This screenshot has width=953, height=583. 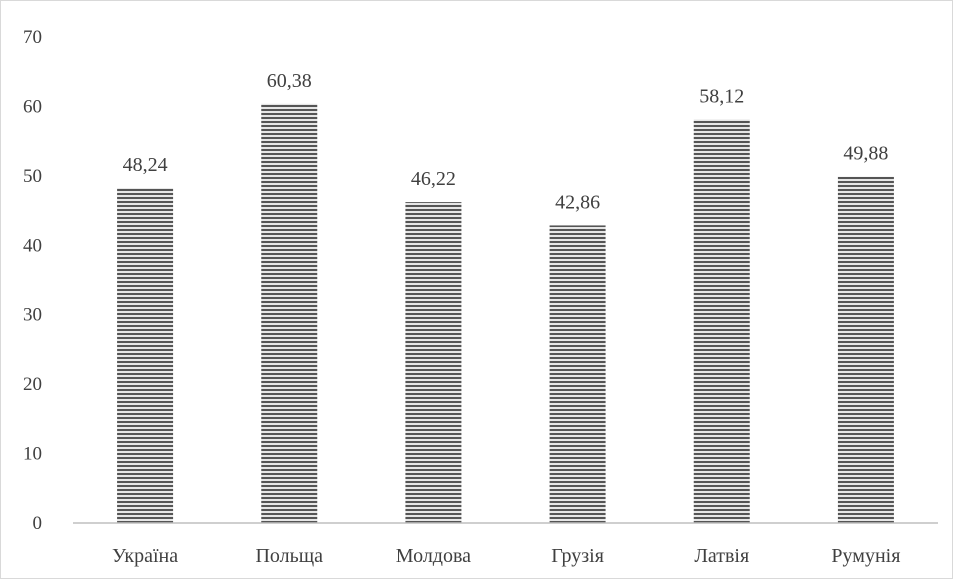 What do you see at coordinates (506, 556) in the screenshot?
I see `x-axis-category-labels: Україна Польща Молдова Грузія Латвія Румунія` at bounding box center [506, 556].